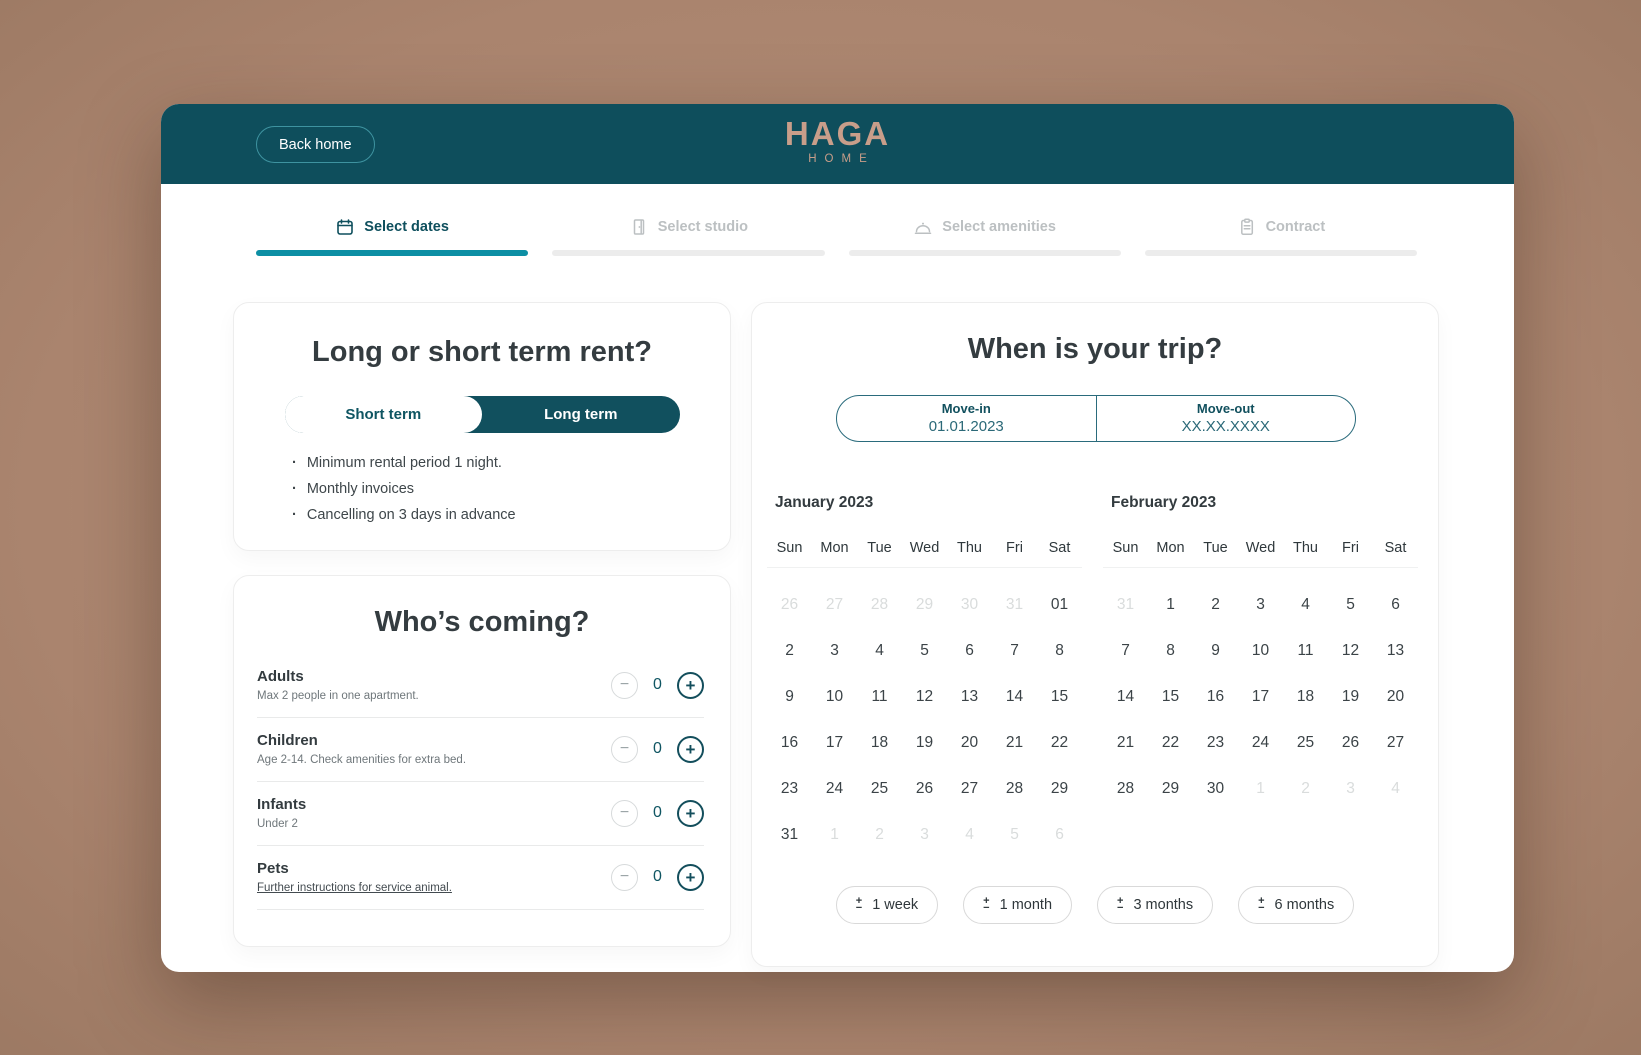 The width and height of the screenshot is (1641, 1055). What do you see at coordinates (392, 220) in the screenshot?
I see `tab-select-dates: Select dates` at bounding box center [392, 220].